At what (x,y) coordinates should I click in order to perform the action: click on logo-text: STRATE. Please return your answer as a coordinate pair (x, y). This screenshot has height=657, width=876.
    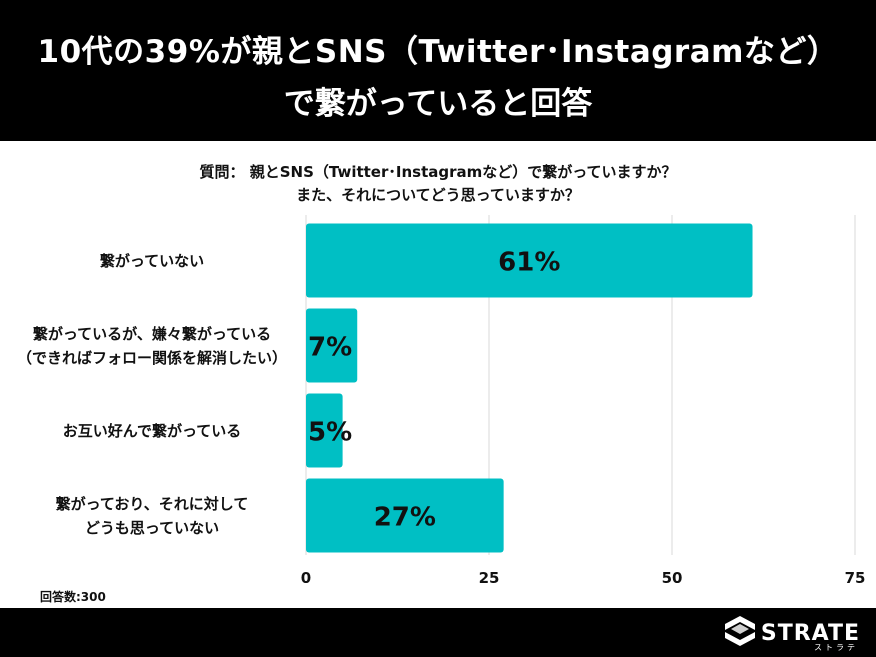
    Looking at the image, I should click on (810, 633).